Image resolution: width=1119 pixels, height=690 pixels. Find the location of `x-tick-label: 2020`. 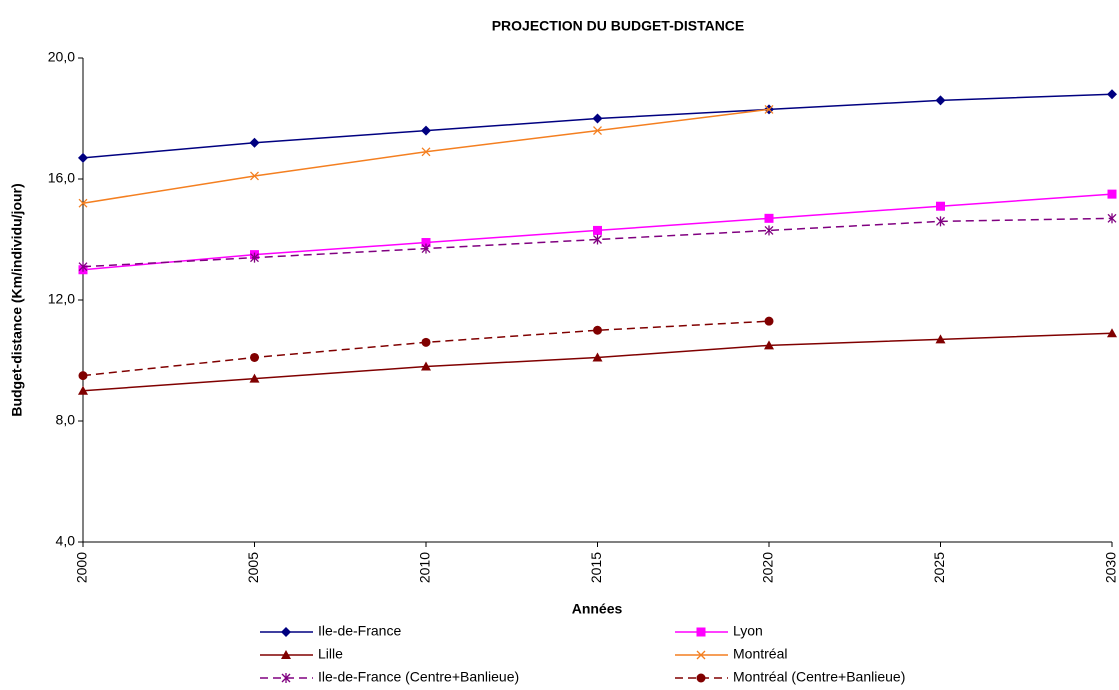

x-tick-label: 2020 is located at coordinates (768, 567).